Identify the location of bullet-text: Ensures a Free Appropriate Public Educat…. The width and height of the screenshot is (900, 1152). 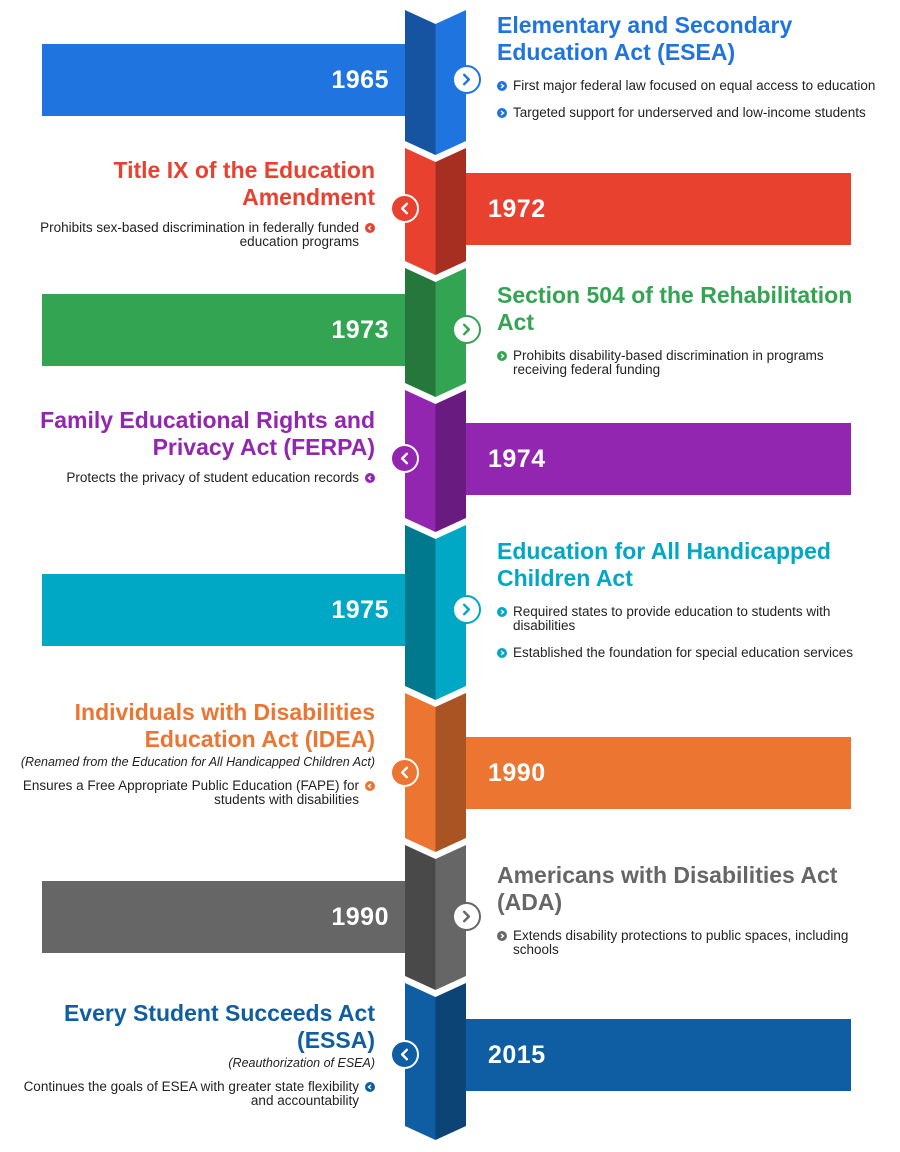
(190, 792).